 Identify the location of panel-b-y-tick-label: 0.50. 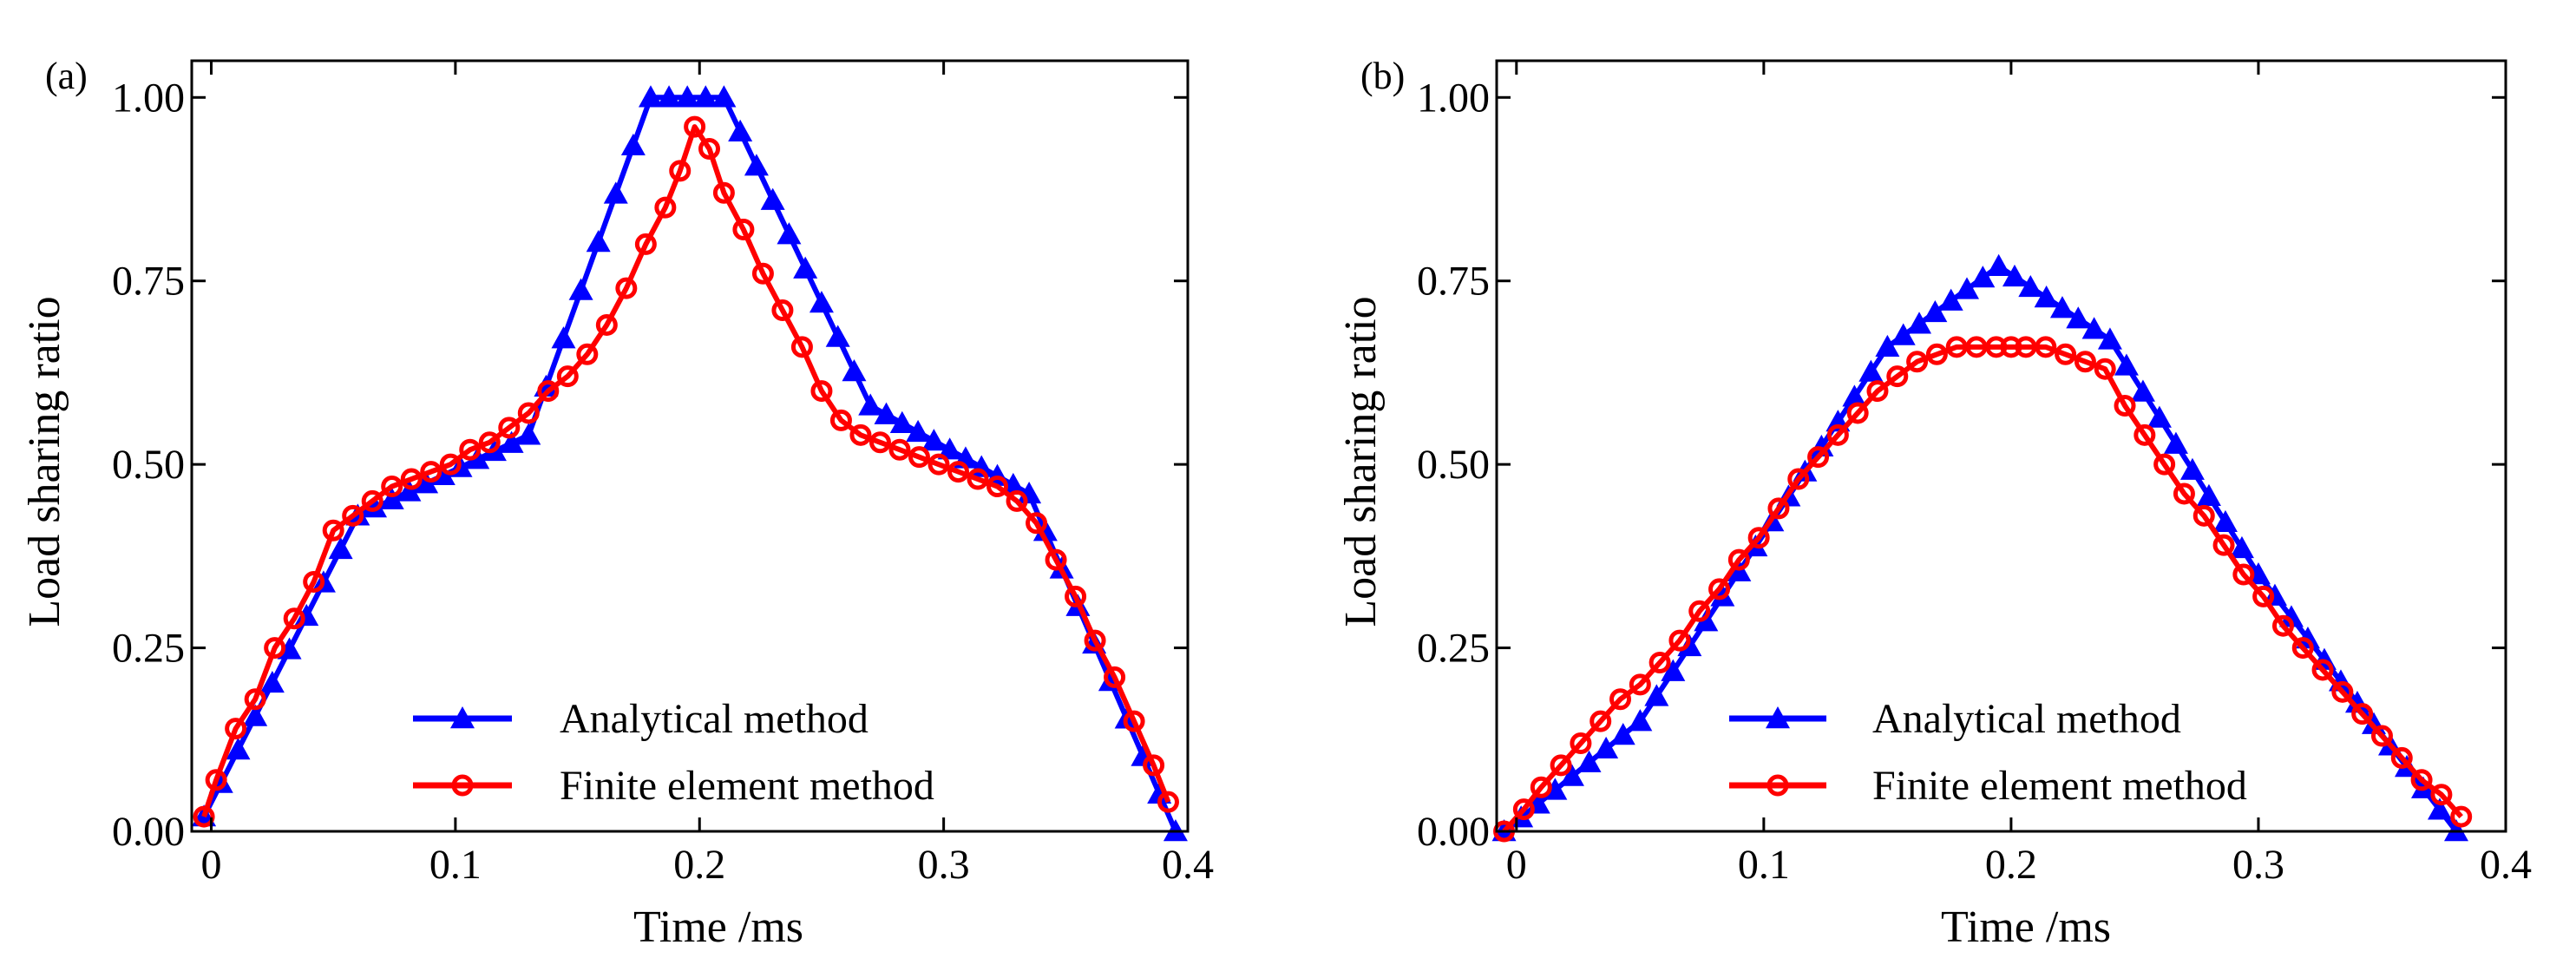
(1453, 465).